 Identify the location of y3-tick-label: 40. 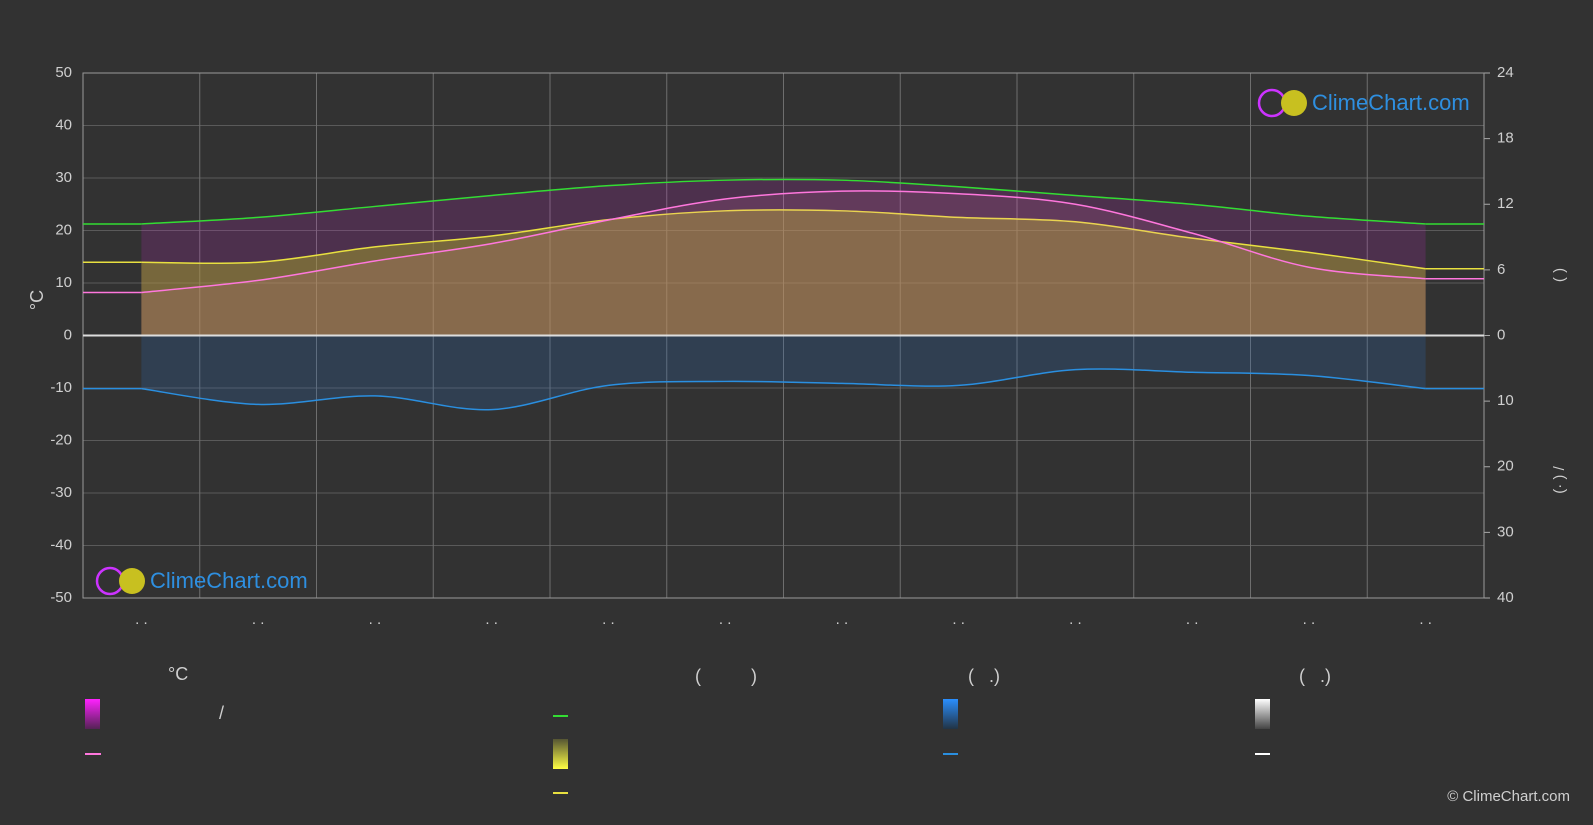
(1505, 597).